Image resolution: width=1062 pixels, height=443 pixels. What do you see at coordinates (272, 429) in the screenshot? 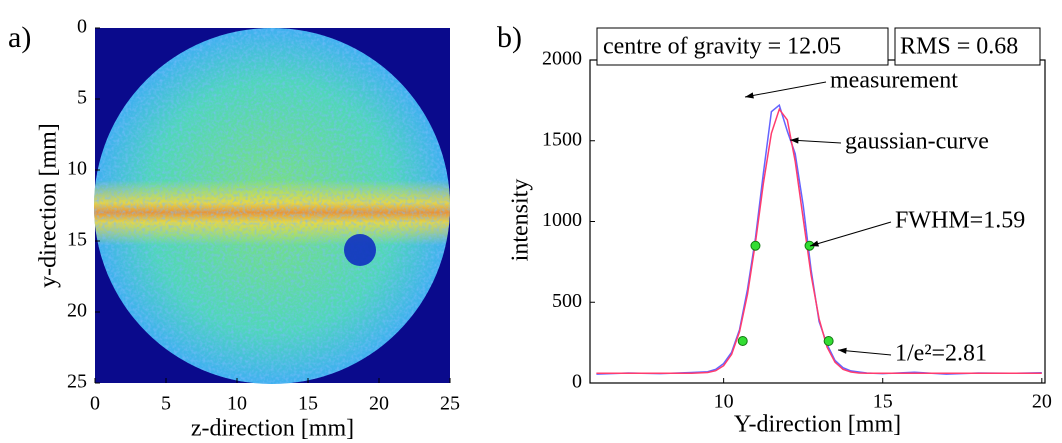
I see `x-axis-label: z-direction [mm]` at bounding box center [272, 429].